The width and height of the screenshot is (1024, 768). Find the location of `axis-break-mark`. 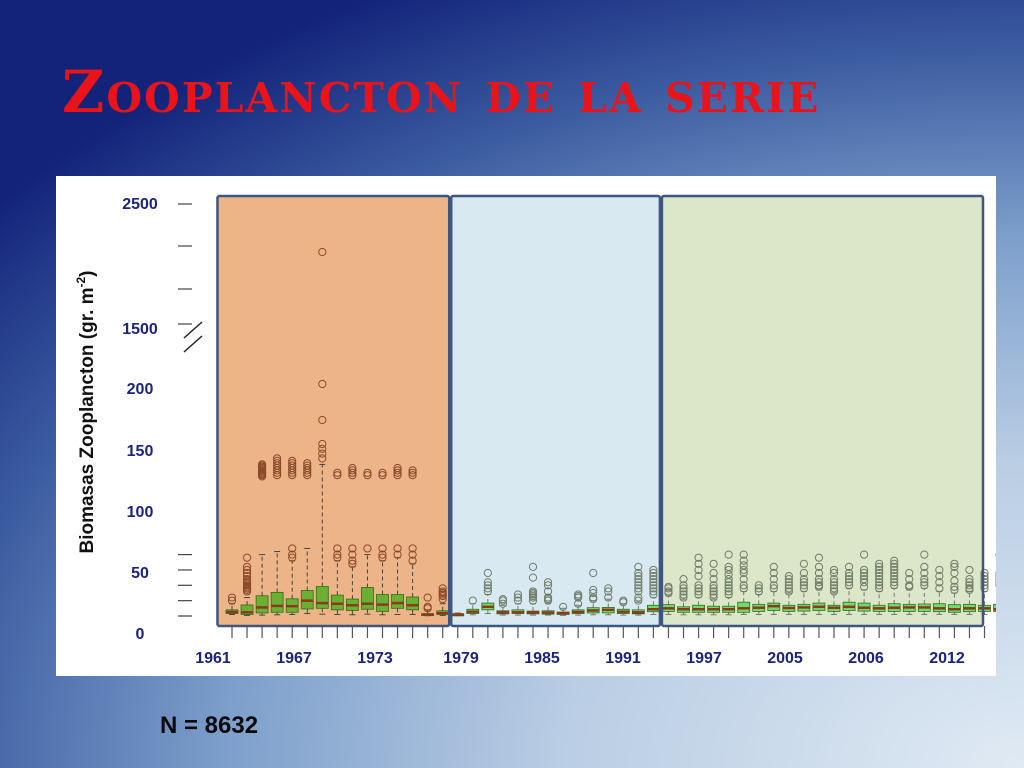

axis-break-mark is located at coordinates (193, 344).